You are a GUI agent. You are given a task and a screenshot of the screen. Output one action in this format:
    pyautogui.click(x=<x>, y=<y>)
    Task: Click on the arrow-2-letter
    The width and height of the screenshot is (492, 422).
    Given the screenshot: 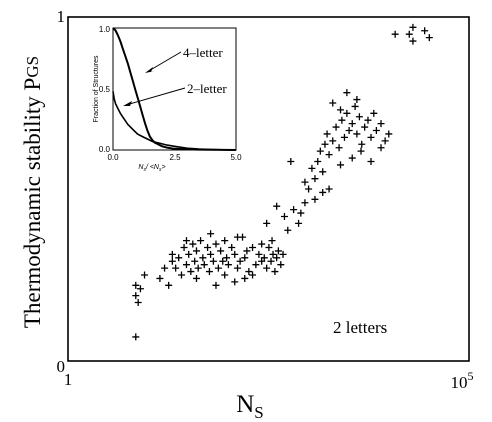 What is the action you would take?
    pyautogui.click(x=155, y=96)
    